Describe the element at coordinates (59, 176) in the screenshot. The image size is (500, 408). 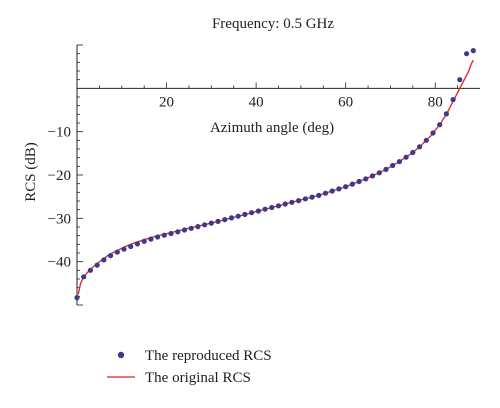
I see `y-tick-label: −20` at that location.